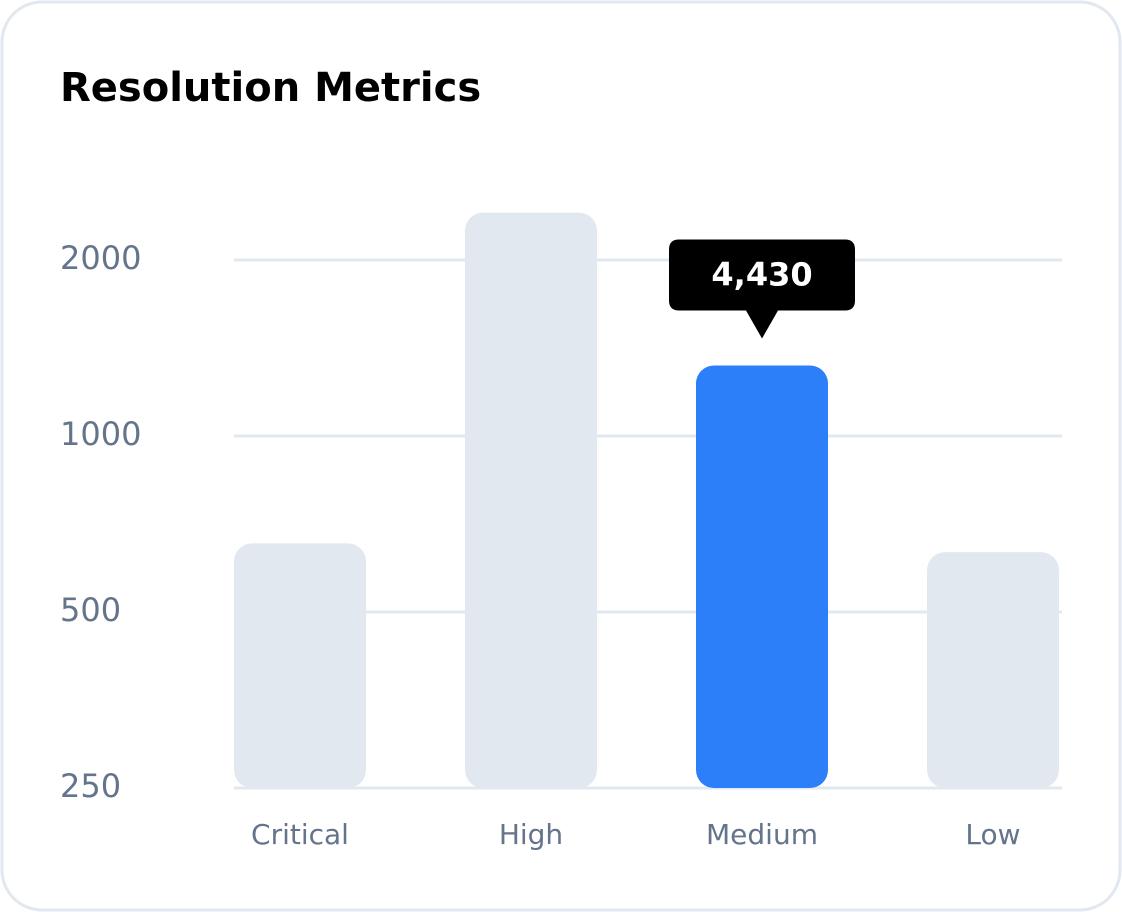 This screenshot has height=912, width=1122. Describe the element at coordinates (762, 834) in the screenshot. I see `x-tick-label: Medium` at that location.